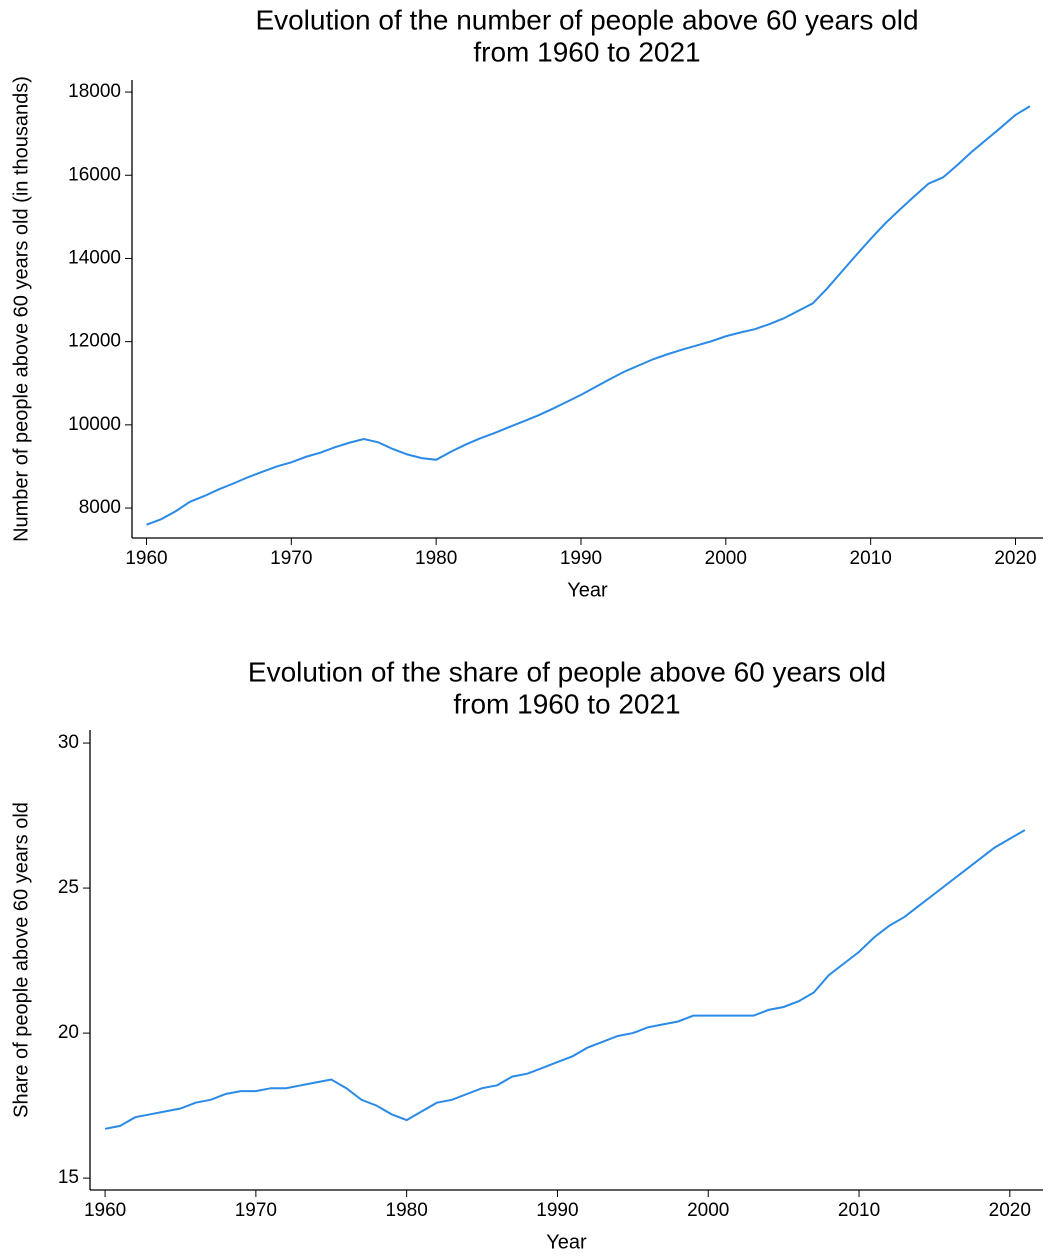  I want to click on y-tick-label: 18000, so click(94, 91).